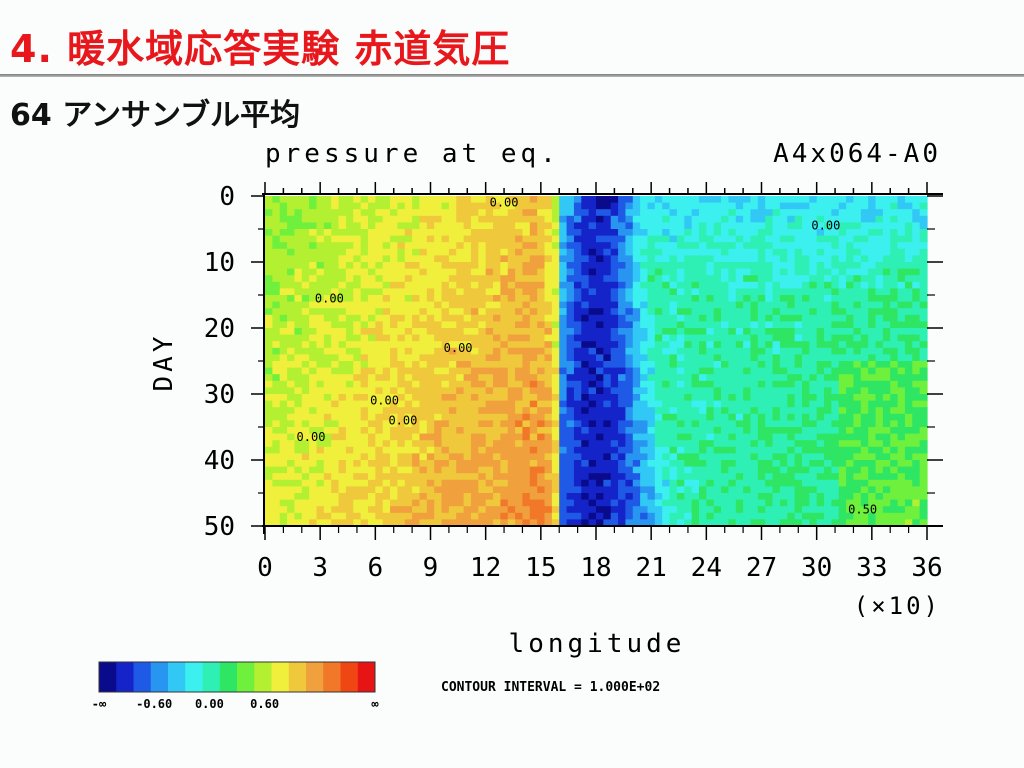  Describe the element at coordinates (597, 644) in the screenshot. I see `x-axis-label: longitude` at that location.